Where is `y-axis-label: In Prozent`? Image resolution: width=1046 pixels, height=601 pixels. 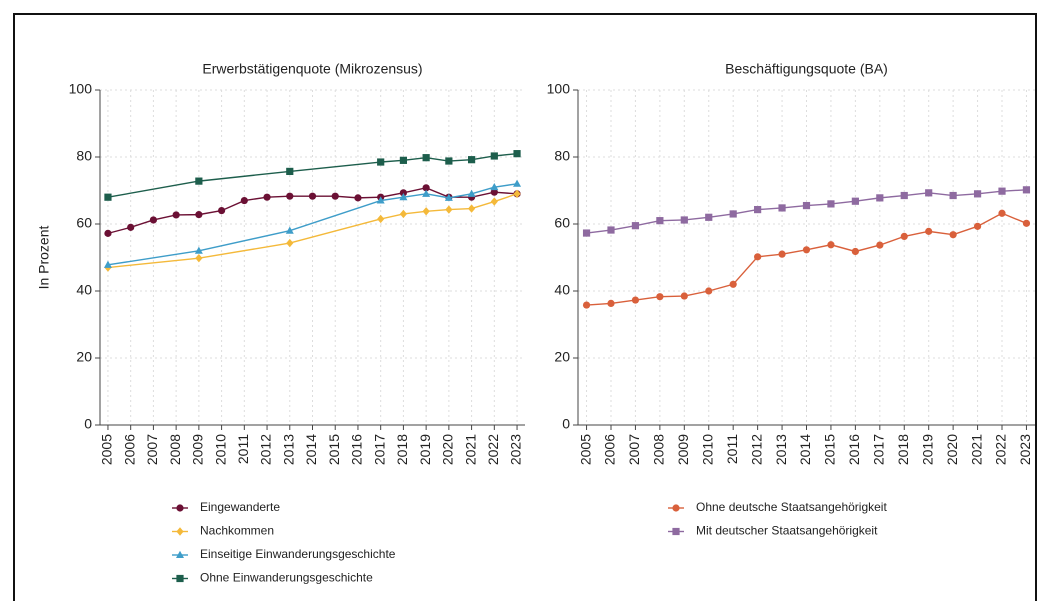
y-axis-label: In Prozent is located at coordinates (44, 257).